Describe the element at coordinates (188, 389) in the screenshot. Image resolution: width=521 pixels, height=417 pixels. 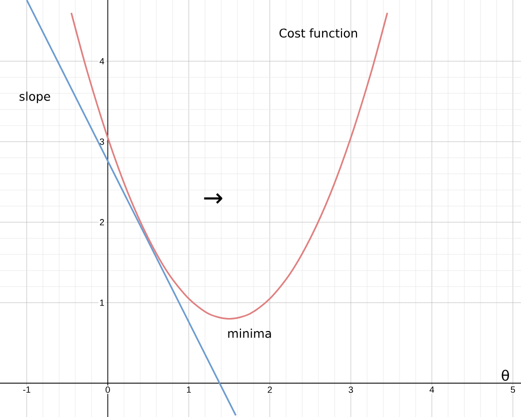
I see `x-tick-label: 1` at that location.